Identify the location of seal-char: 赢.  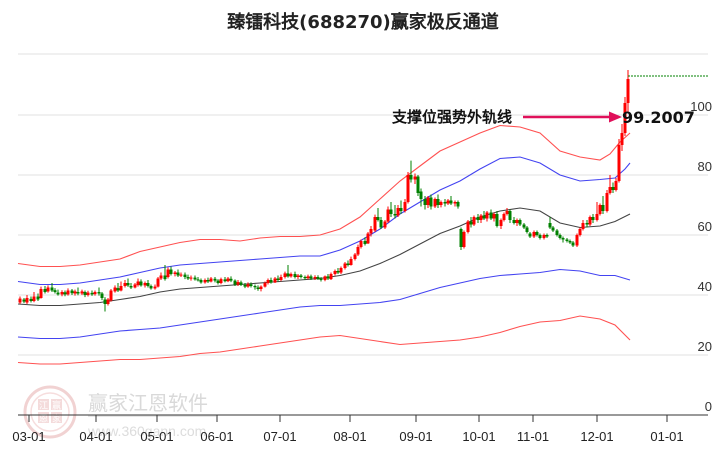
(56, 406).